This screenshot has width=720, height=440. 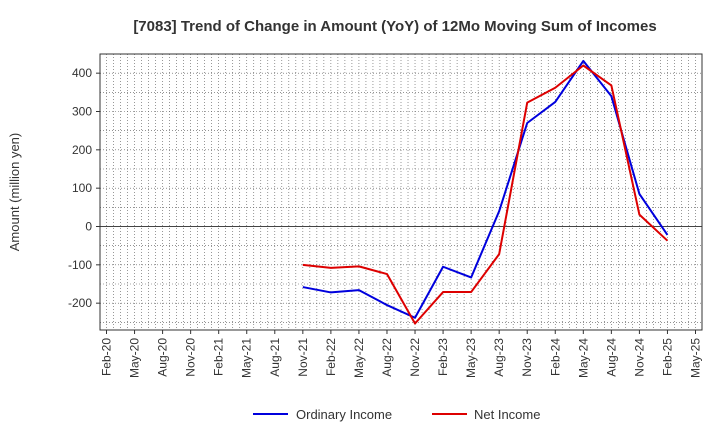 What do you see at coordinates (82, 112) in the screenshot?
I see `y-tick-label: 300` at bounding box center [82, 112].